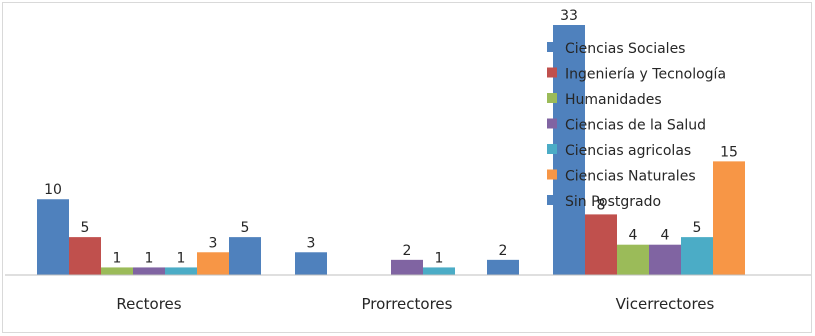  I want to click on legend-label-sin-postgrado: Sin Postgrado, so click(613, 202).